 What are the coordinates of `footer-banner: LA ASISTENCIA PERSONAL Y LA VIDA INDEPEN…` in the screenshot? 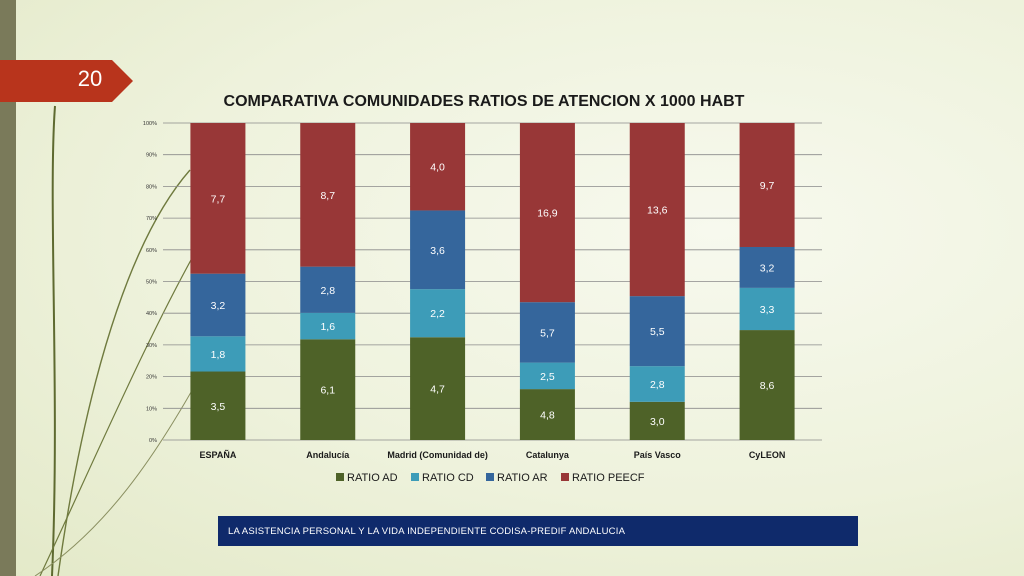 It's located at (538, 531).